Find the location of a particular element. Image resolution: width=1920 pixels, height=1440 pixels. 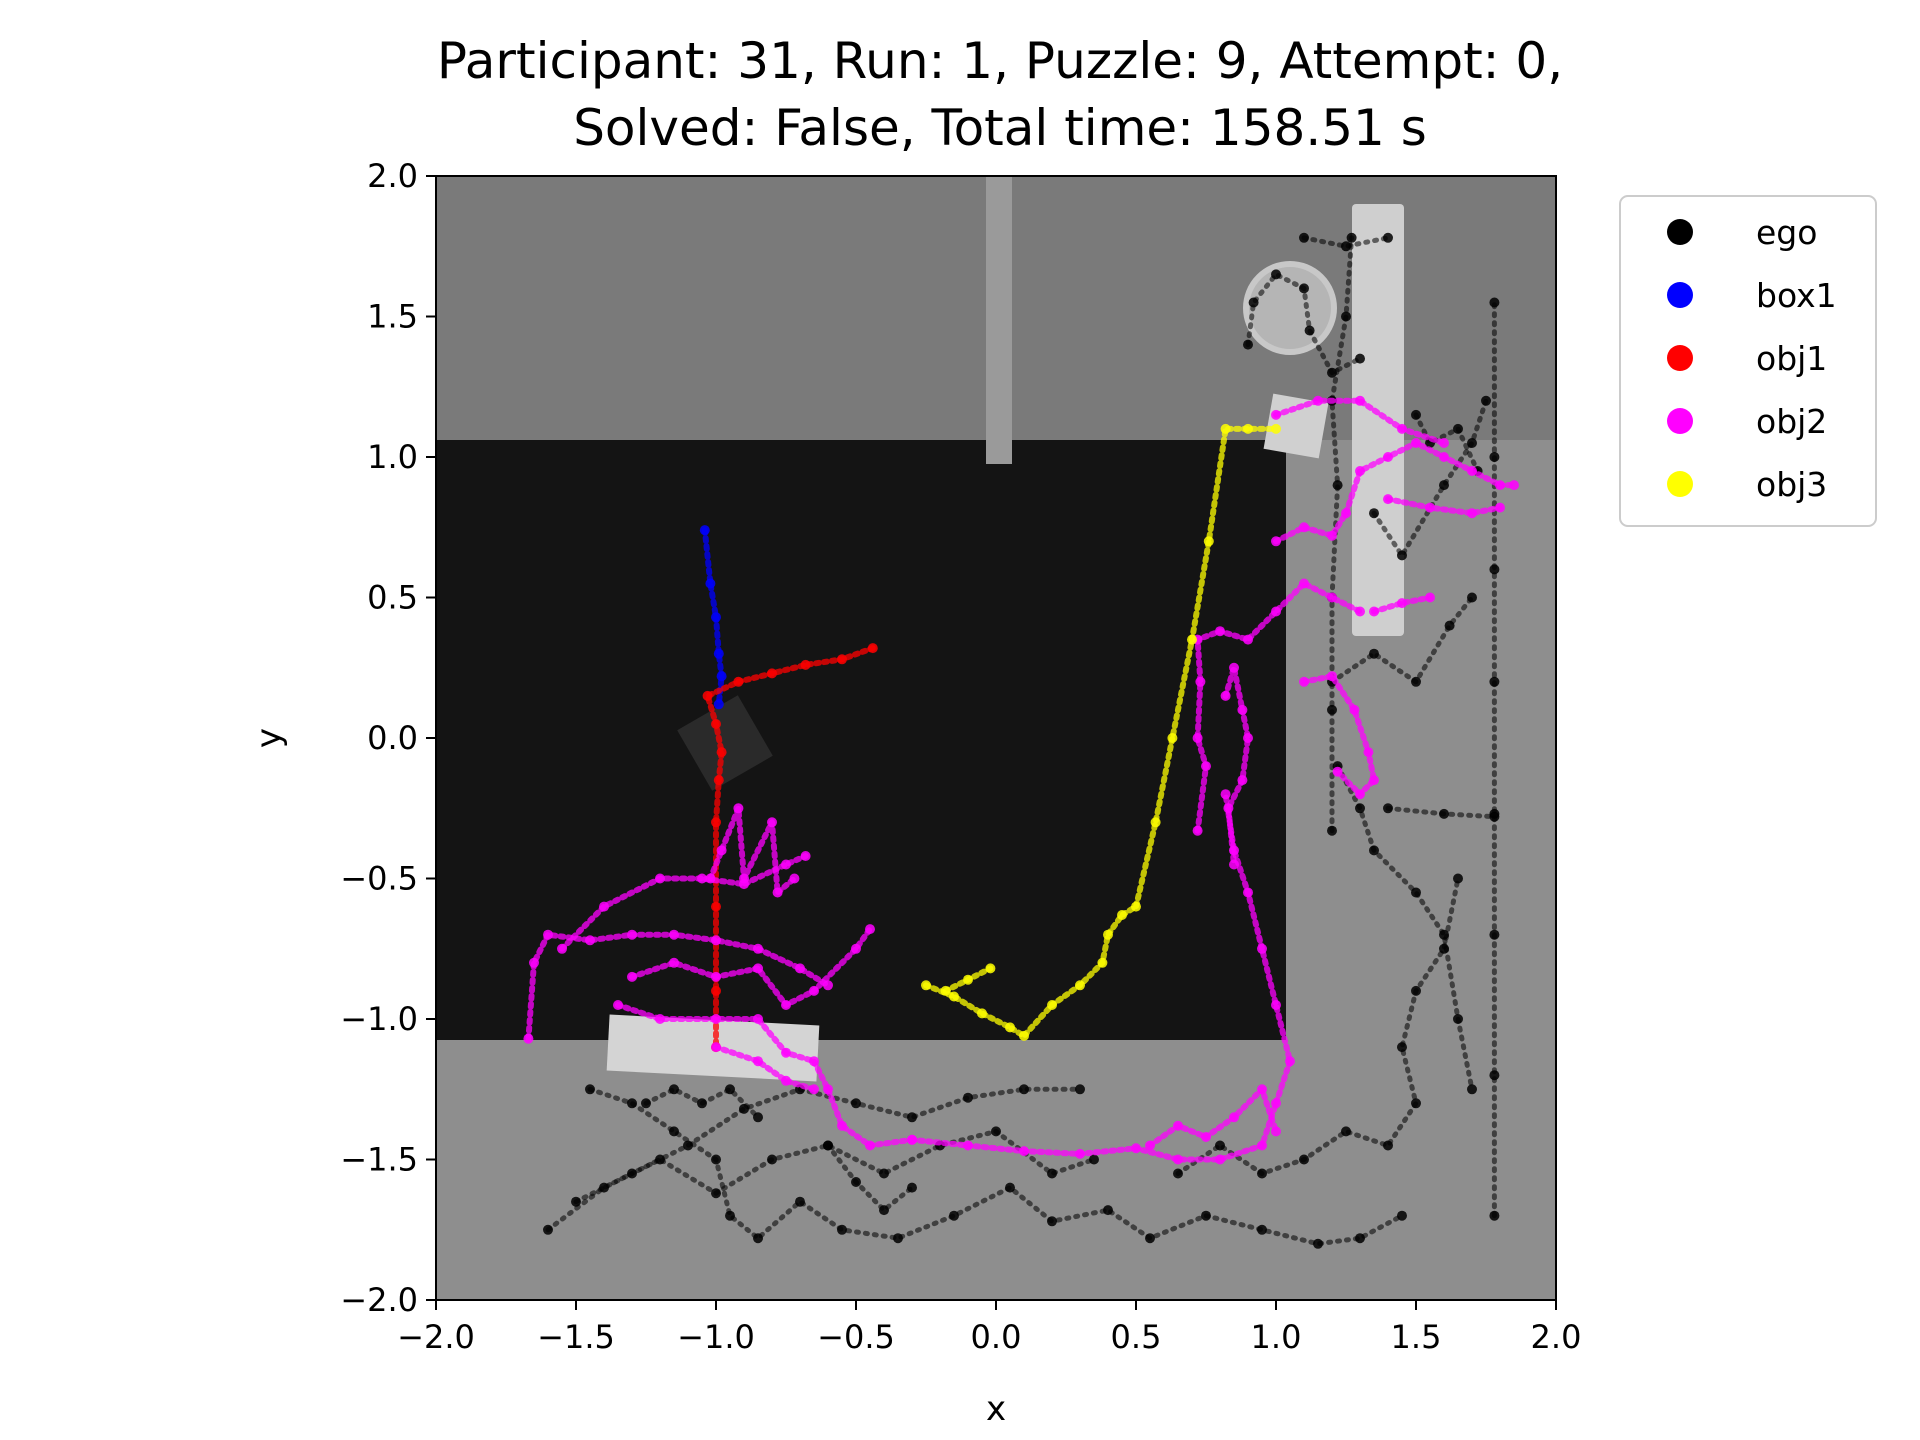

y-tick-label: −1.0 is located at coordinates (379, 1019).